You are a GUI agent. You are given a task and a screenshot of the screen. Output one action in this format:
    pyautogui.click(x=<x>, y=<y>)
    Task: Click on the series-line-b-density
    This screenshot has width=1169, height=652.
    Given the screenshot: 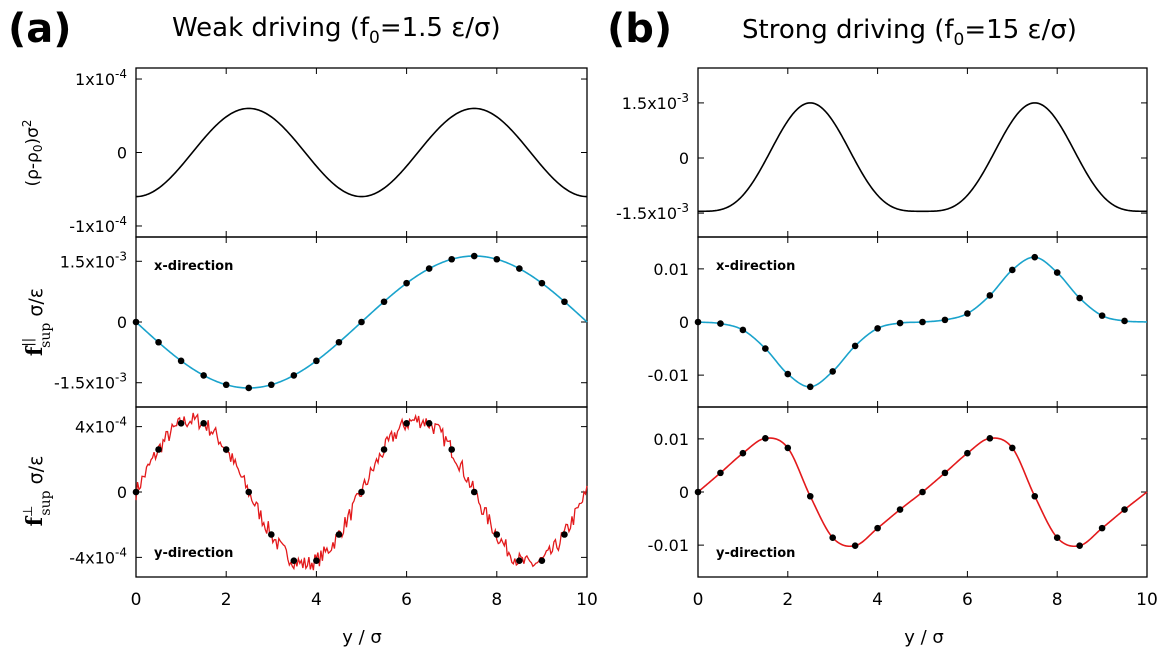 What is the action you would take?
    pyautogui.click(x=922, y=157)
    